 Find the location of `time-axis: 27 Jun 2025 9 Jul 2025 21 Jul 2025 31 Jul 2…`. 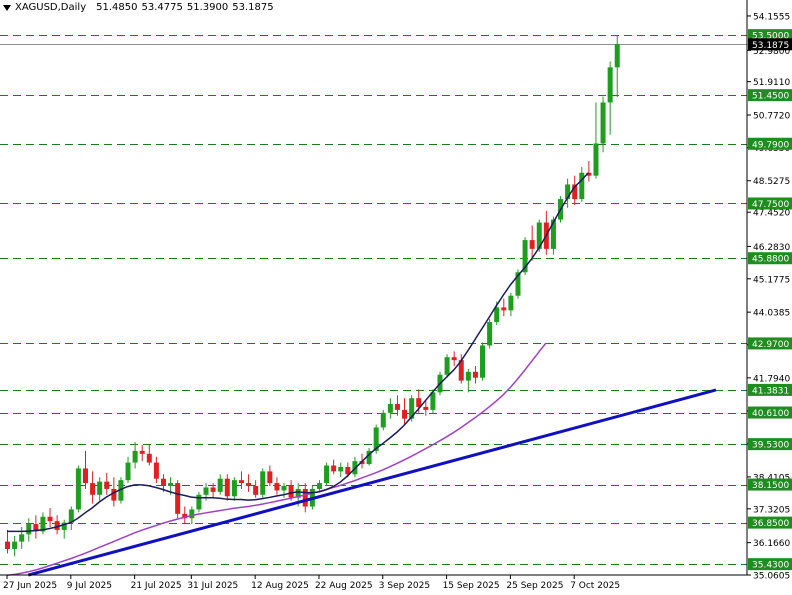

time-axis: 27 Jun 2025 9 Jul 2025 21 Jul 2025 31 Jul 2… is located at coordinates (311, 583).